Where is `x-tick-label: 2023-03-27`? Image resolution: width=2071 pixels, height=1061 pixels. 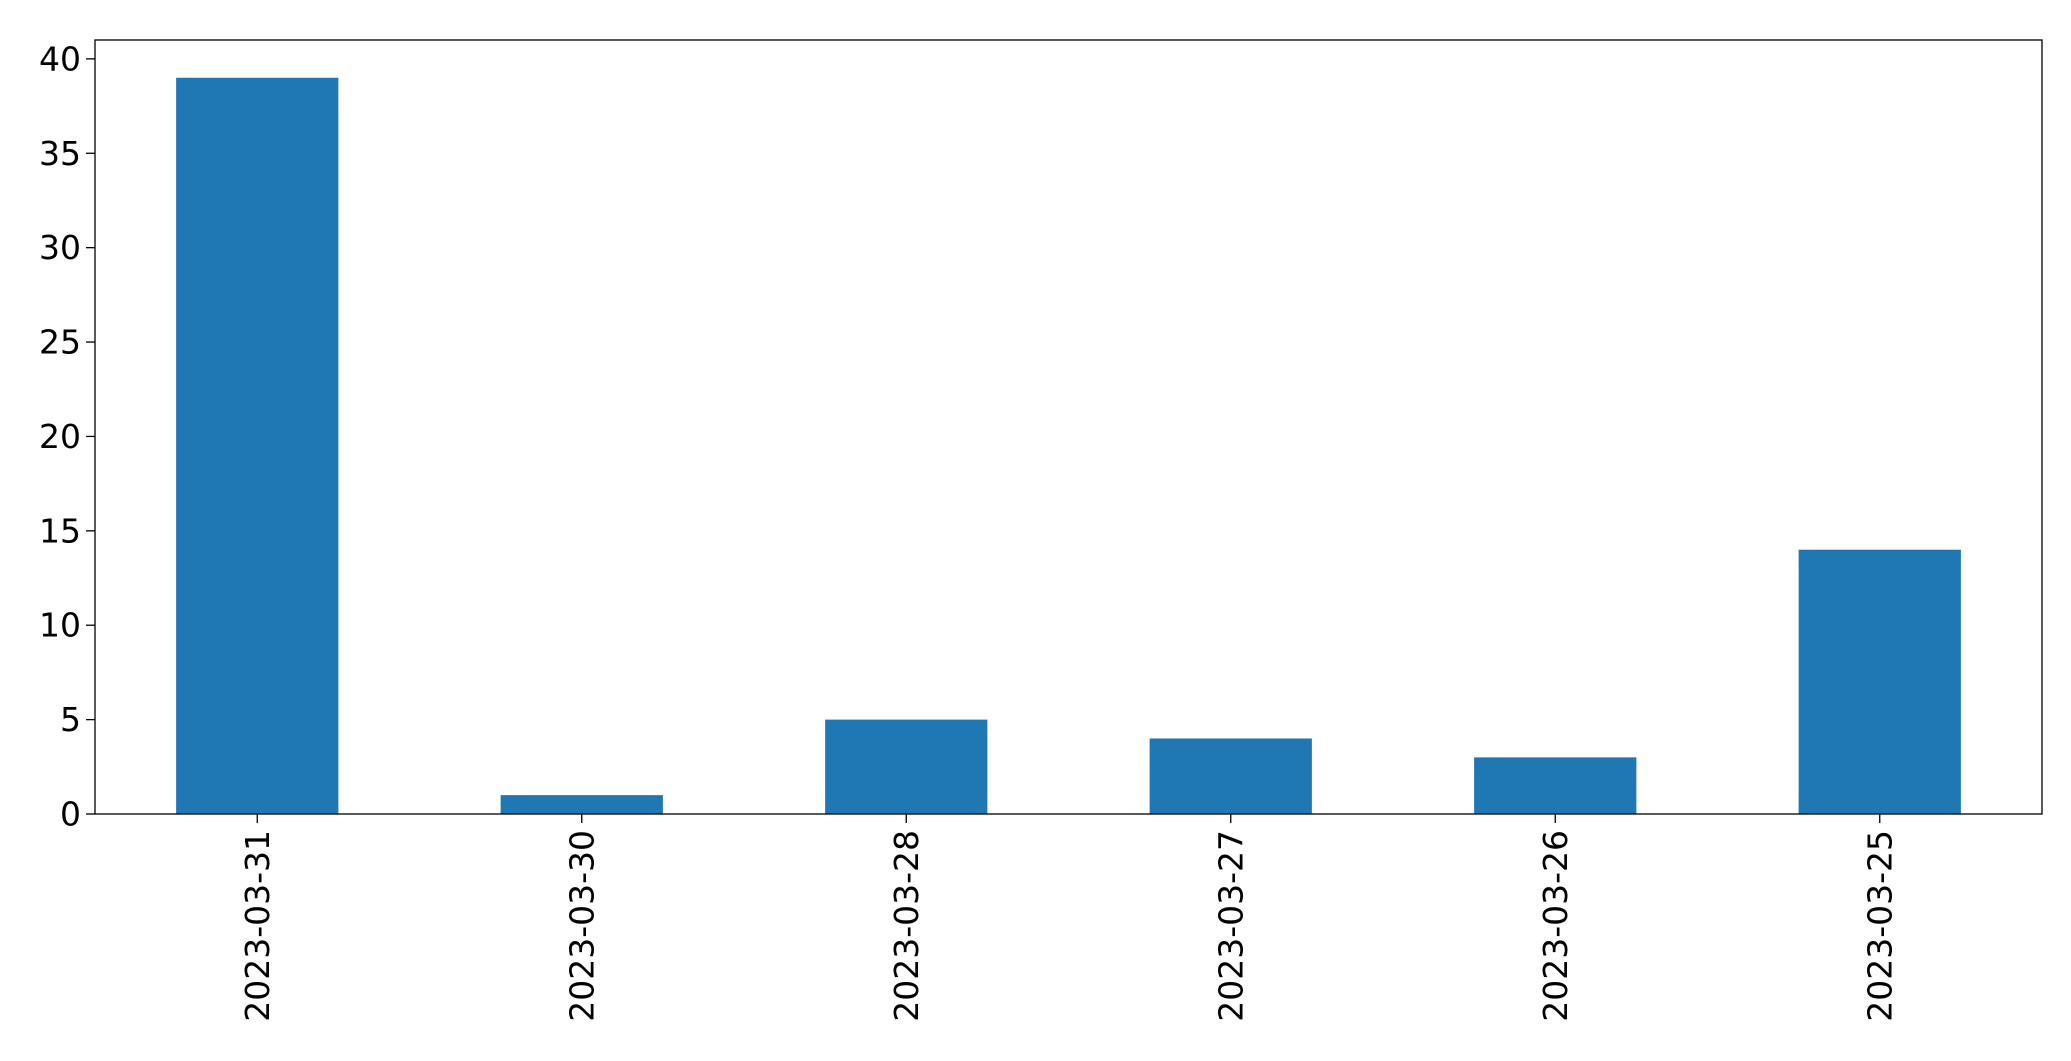 x-tick-label: 2023-03-27 is located at coordinates (1230, 926).